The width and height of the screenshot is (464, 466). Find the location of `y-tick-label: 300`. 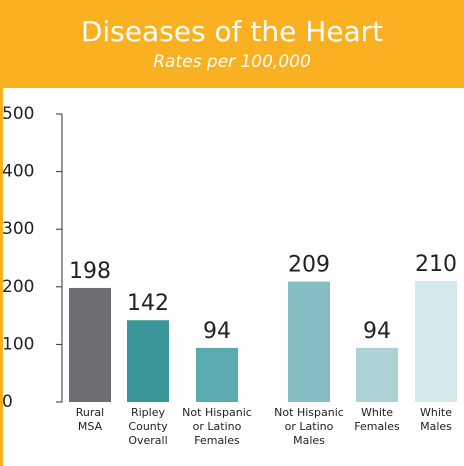

y-tick-label: 300 is located at coordinates (18, 229).